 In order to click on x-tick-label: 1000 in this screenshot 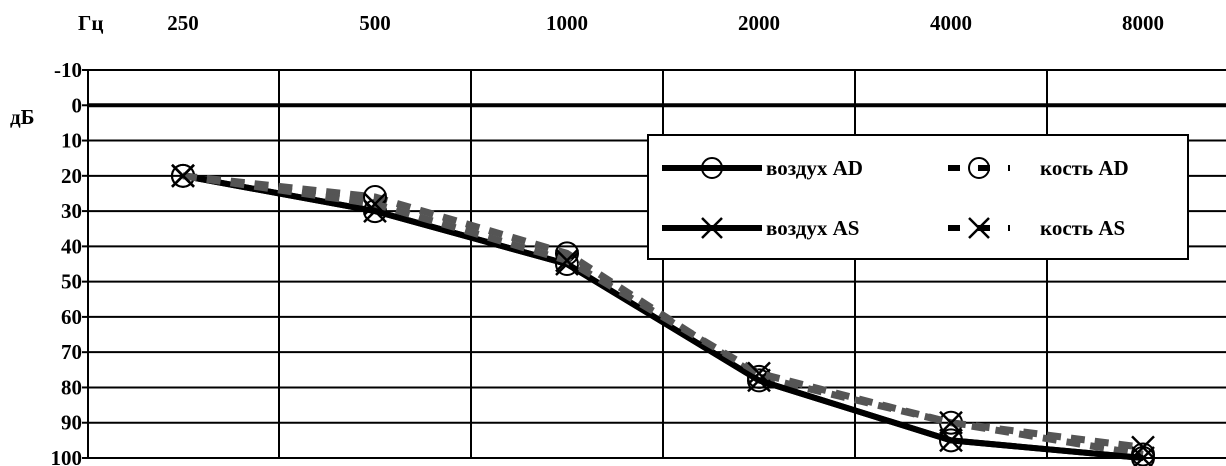, I will do `click(567, 23)`.